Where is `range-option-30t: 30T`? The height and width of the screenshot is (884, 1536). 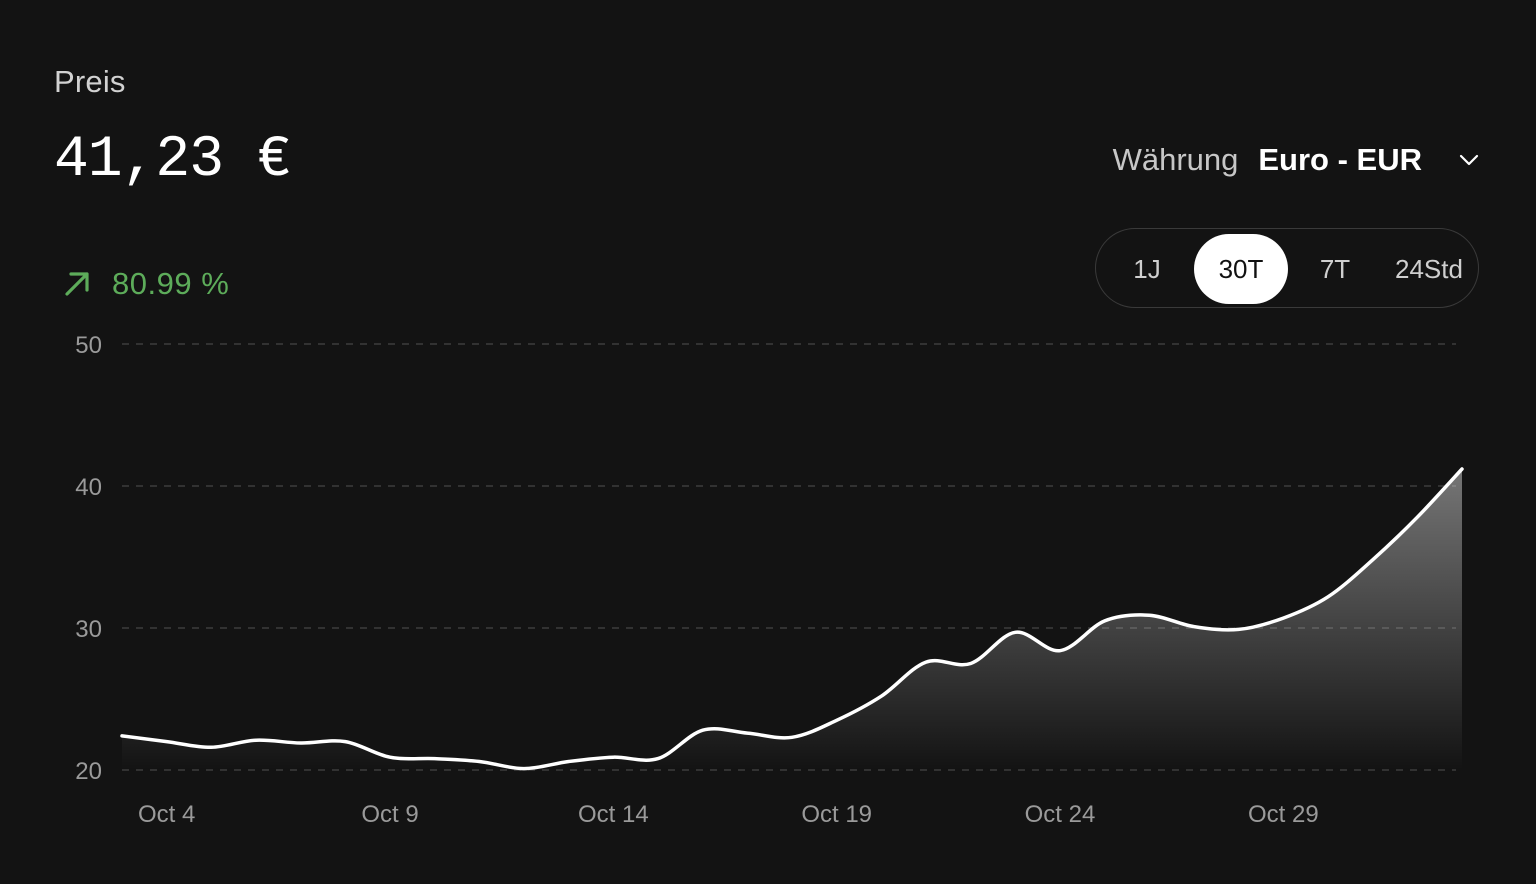
range-option-30t: 30T is located at coordinates (1241, 269).